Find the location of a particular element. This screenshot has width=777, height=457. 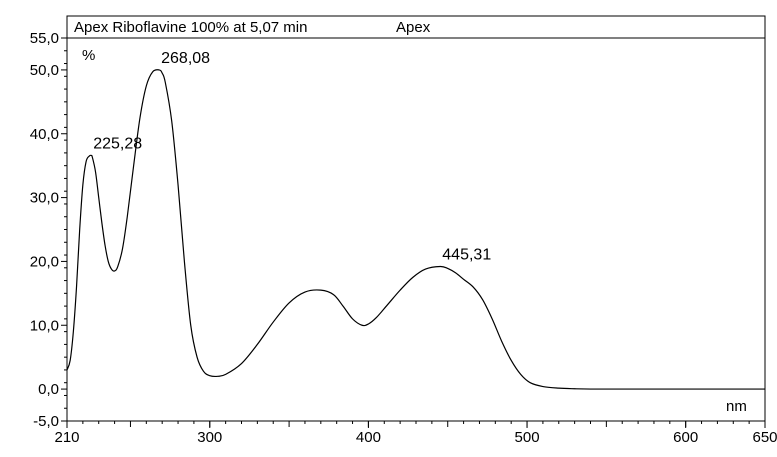

chart-title: Apex Riboflavine 100% at 5,07 min is located at coordinates (190, 27).